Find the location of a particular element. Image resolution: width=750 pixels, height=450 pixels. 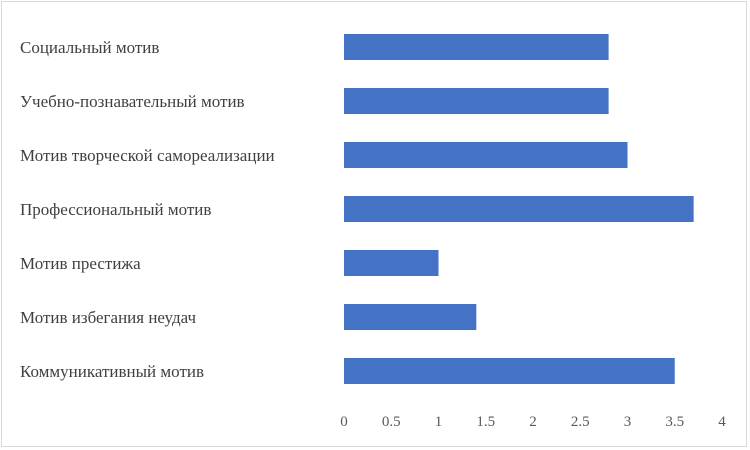

x-tick-label-6: 2.5 is located at coordinates (580, 422).